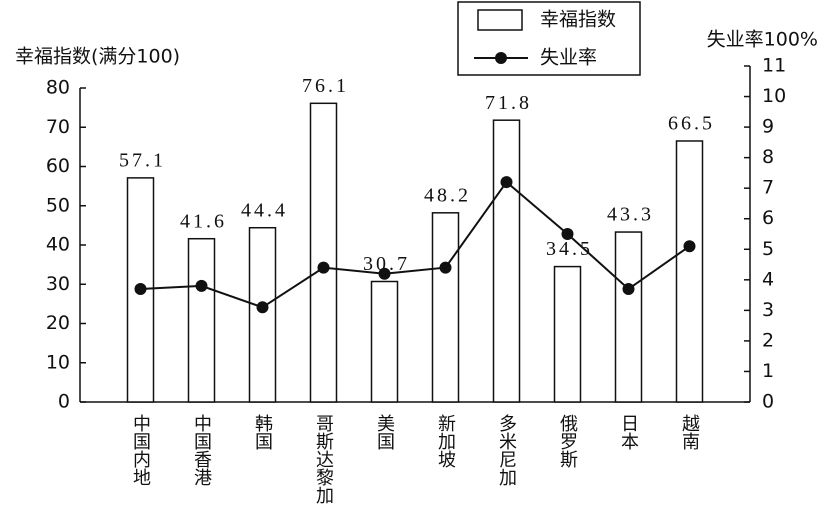 This screenshot has height=517, width=822. What do you see at coordinates (567, 441) in the screenshot?
I see `x-tick-label: 俄罗斯` at bounding box center [567, 441].